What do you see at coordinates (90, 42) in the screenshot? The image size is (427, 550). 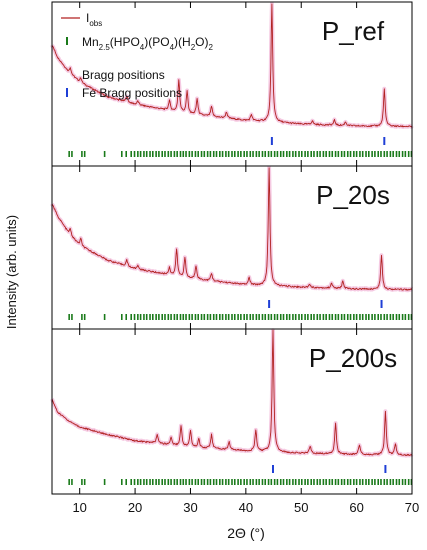 I see `legend-phase-part: Mn` at bounding box center [90, 42].